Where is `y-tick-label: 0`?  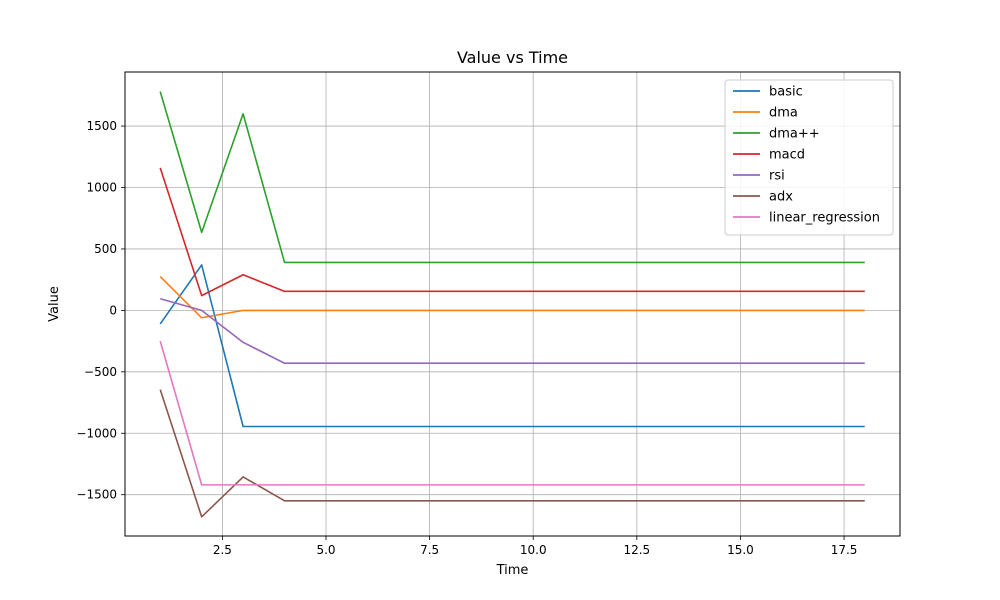
y-tick-label: 0 is located at coordinates (113, 310).